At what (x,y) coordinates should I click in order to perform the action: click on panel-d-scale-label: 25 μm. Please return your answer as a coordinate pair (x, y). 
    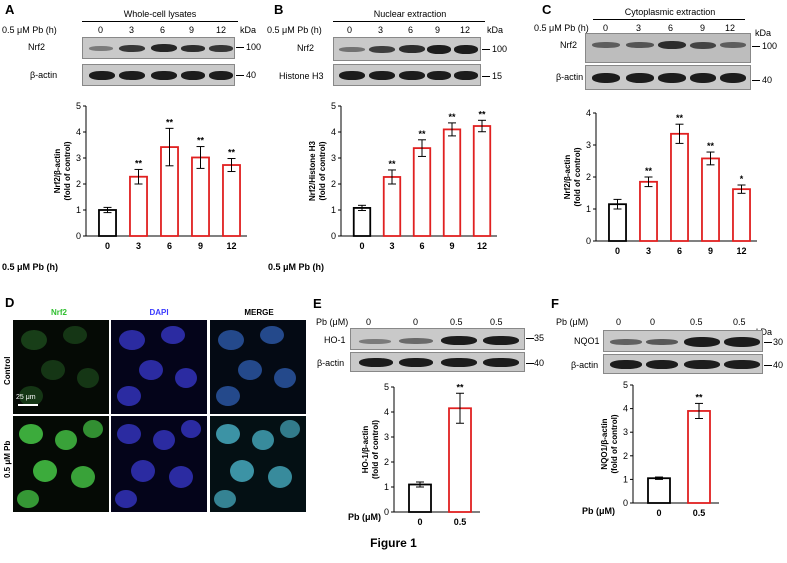
    Looking at the image, I should click on (26, 397).